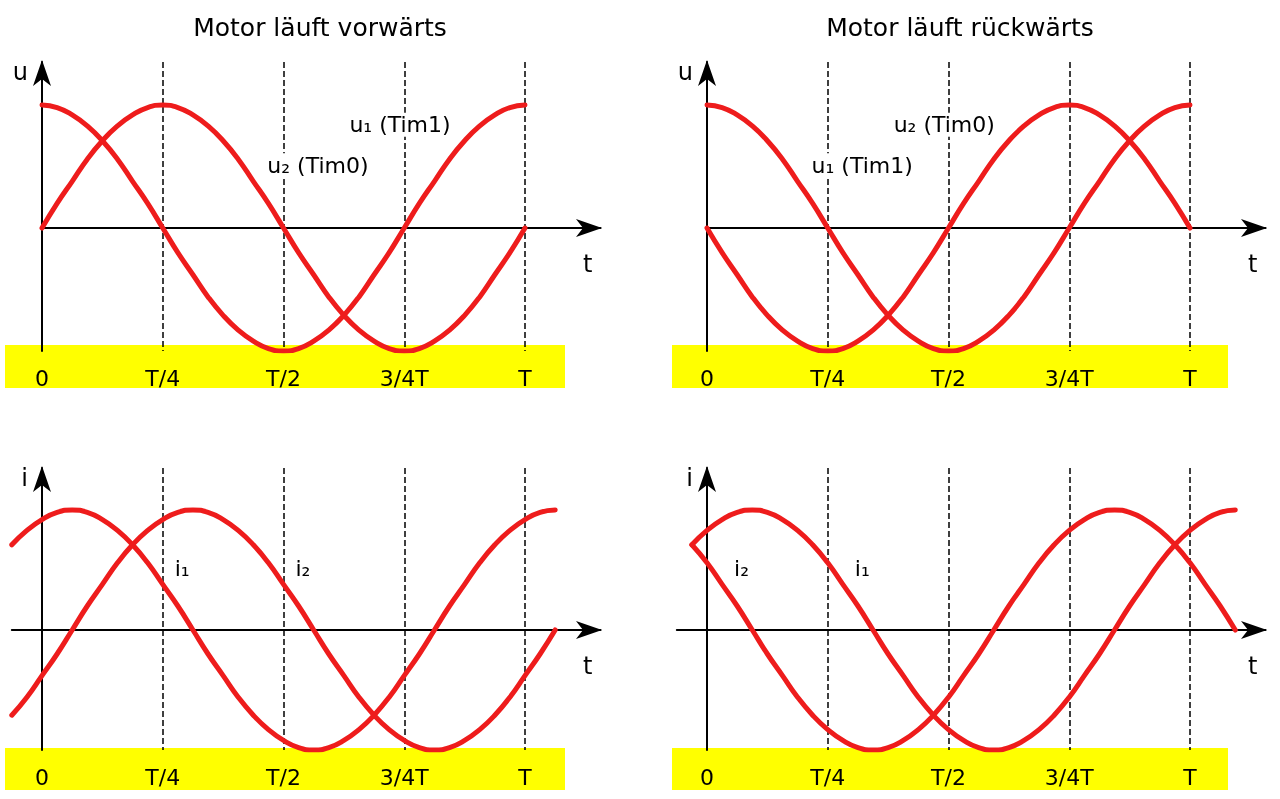 The height and width of the screenshot is (799, 1280). Describe the element at coordinates (320, 27) in the screenshot. I see `chart-title: Motor läuft vorwärts` at that location.